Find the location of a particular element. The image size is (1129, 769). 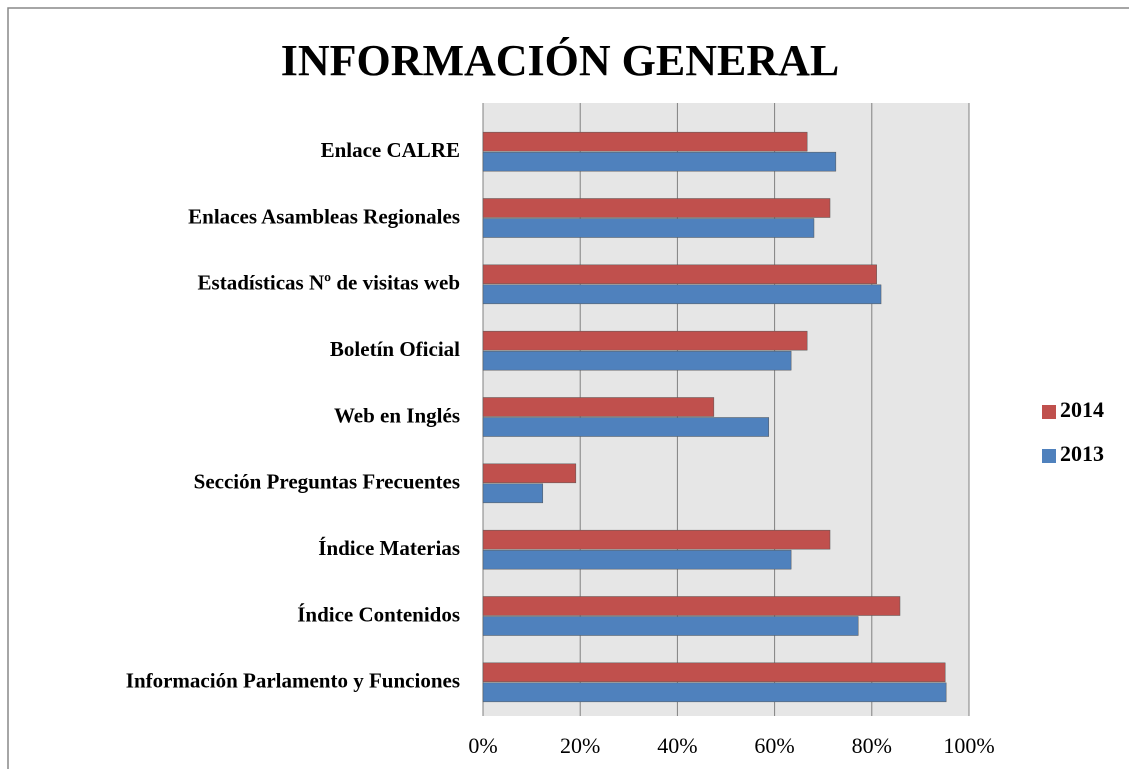

y-tick-label: Enlace CALRE is located at coordinates (390, 150).